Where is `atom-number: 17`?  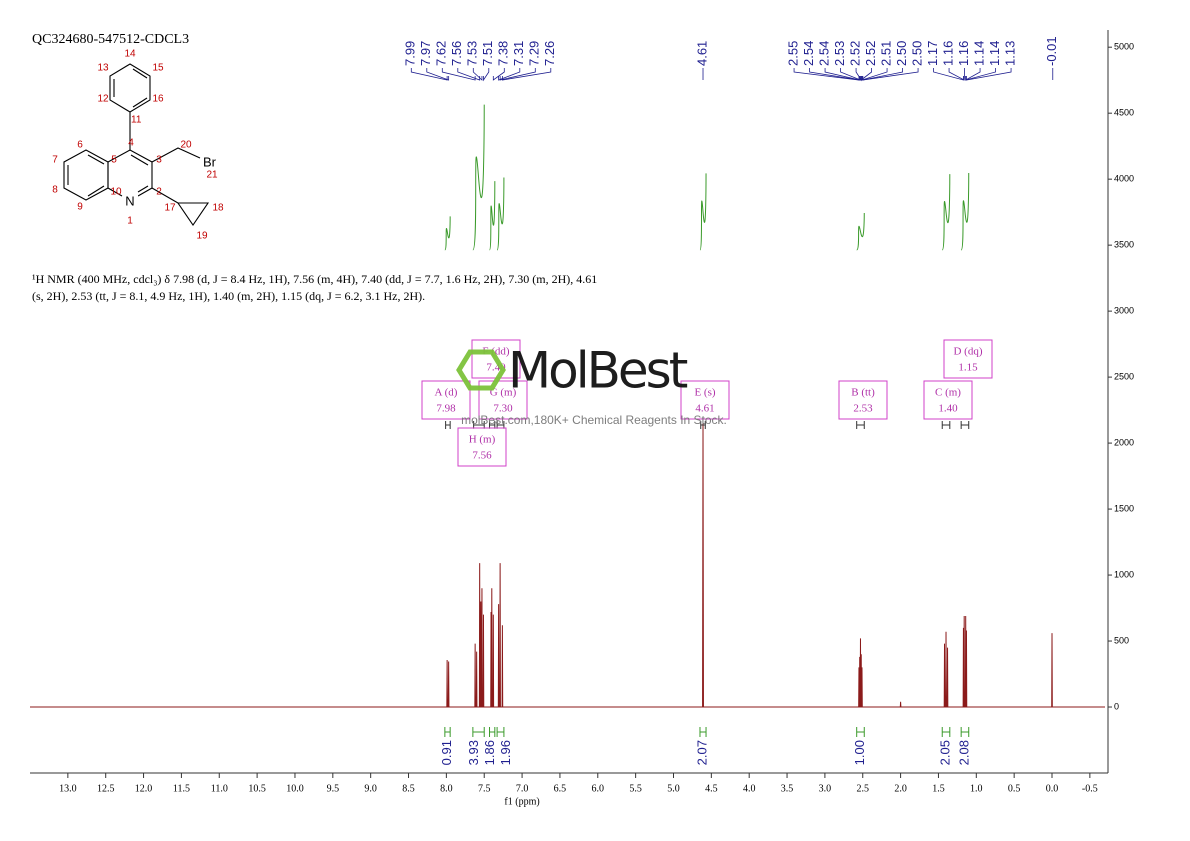
atom-number: 17 is located at coordinates (170, 208).